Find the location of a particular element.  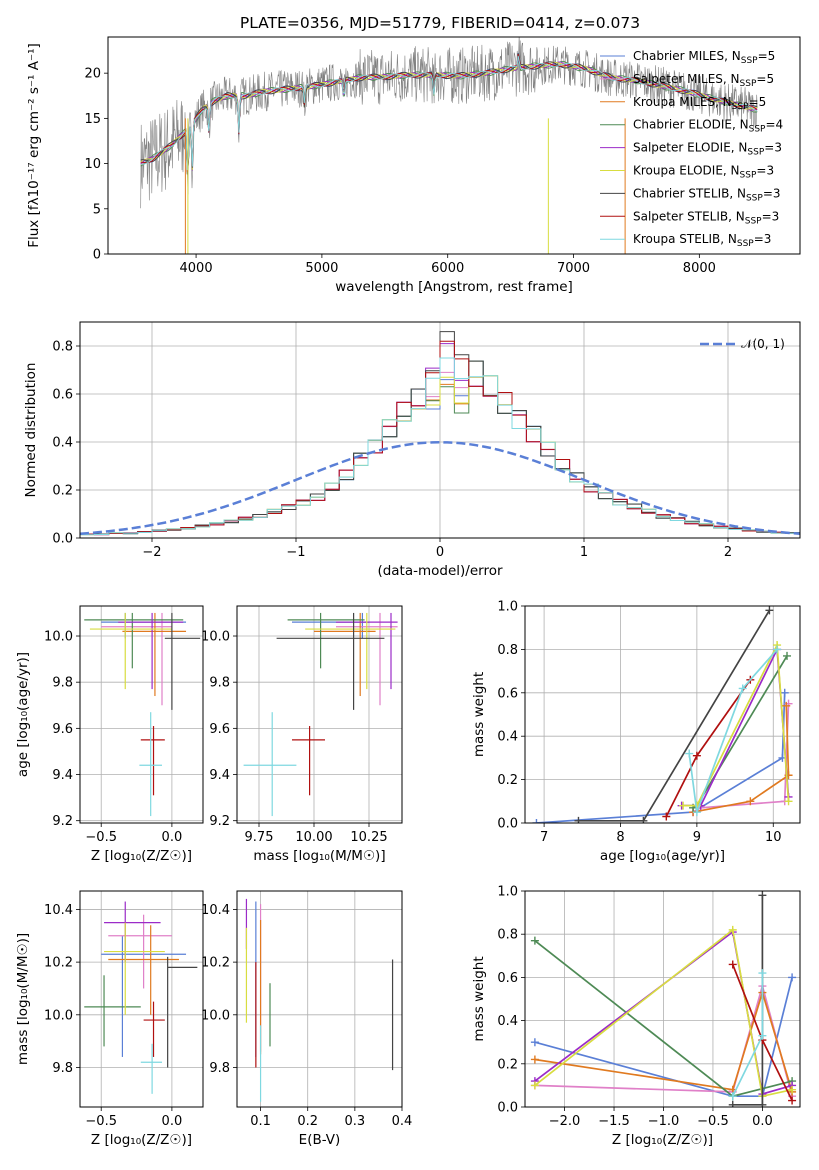

legend-entry: Chabrier ELODIE, NSSP=4 is located at coordinates (708, 126).